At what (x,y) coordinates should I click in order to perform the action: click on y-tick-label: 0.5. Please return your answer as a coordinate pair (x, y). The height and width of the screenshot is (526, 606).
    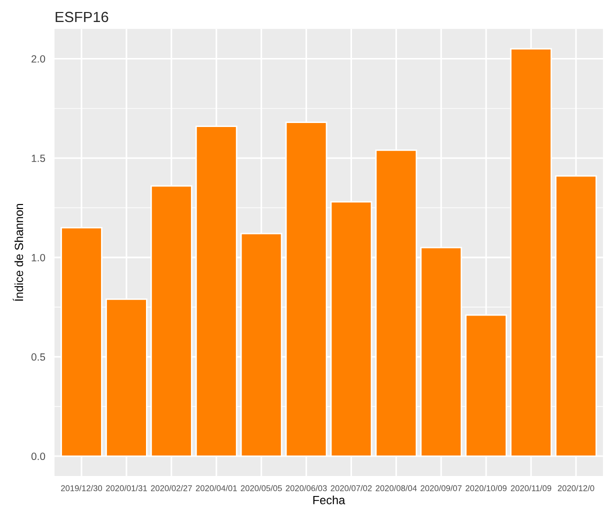
    Looking at the image, I should click on (38, 357).